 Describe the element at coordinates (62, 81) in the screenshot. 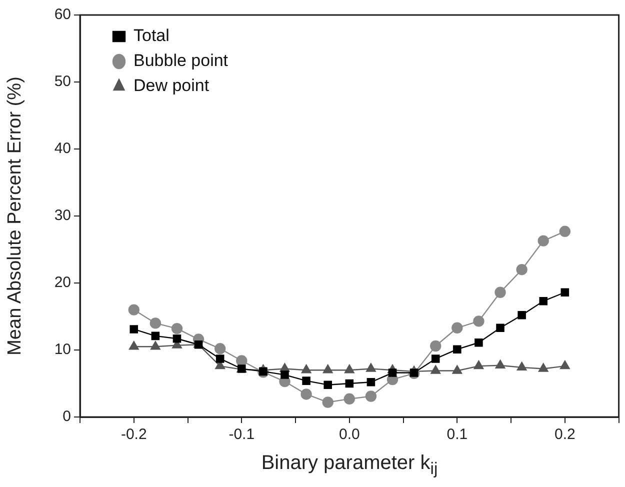

I see `y-tick-label: 50` at that location.